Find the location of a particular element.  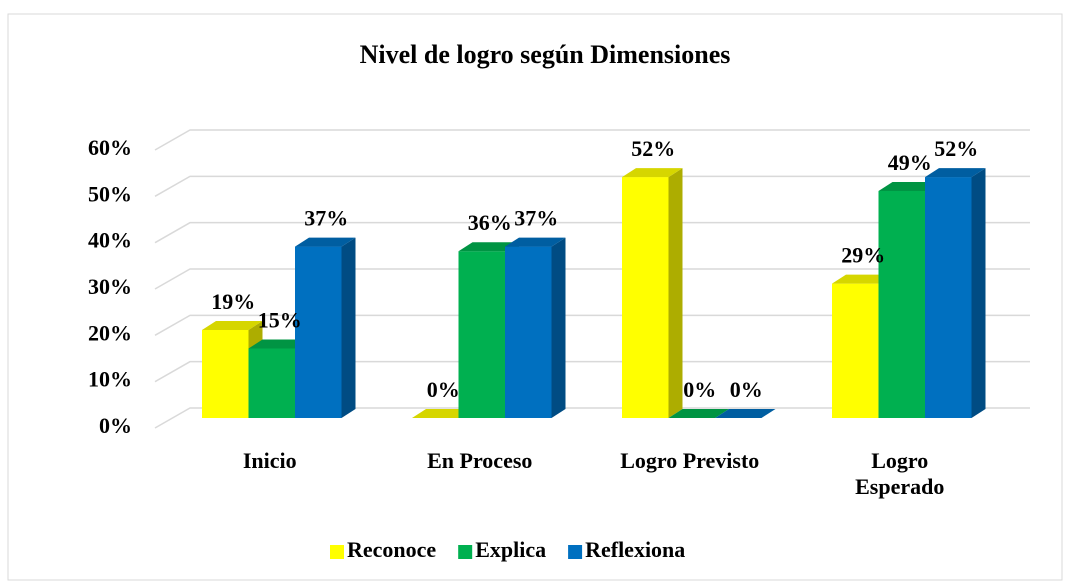

chart-title: Nivel de logro según Dimensiones is located at coordinates (545, 54).